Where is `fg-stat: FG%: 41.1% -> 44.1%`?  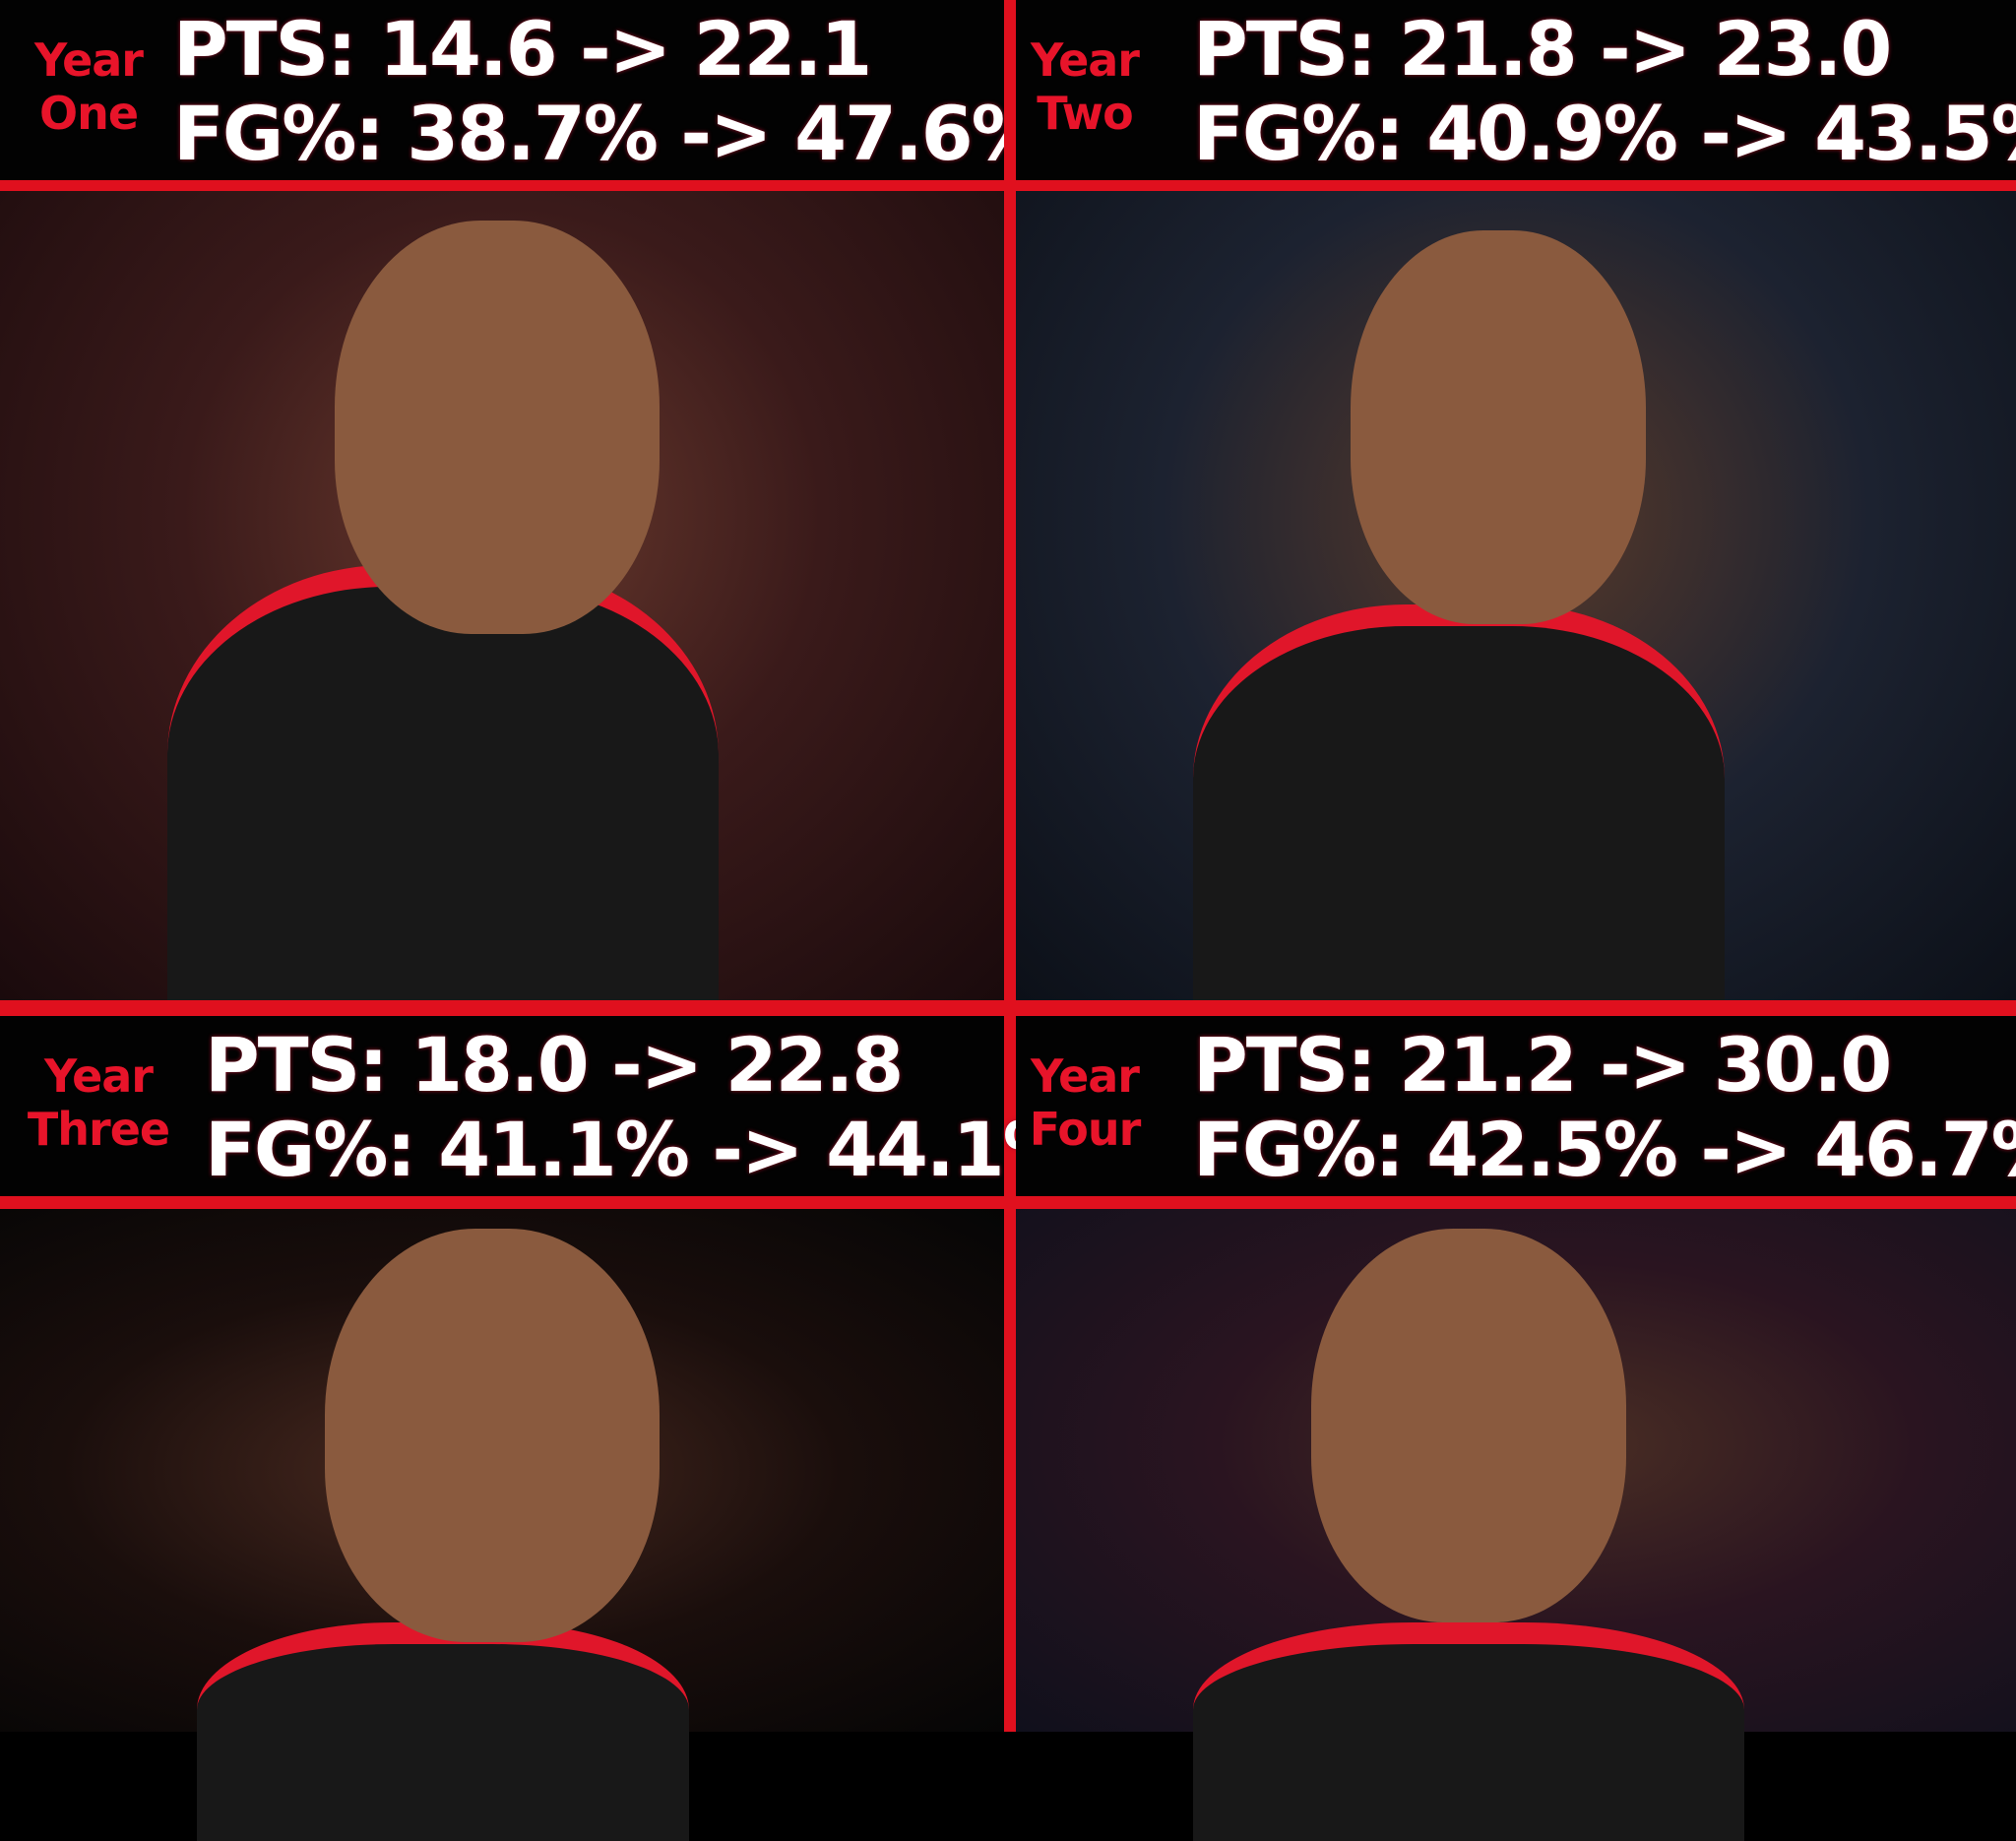
fg-stat: FG%: 41.1% -> 44.1% is located at coordinates (641, 1149).